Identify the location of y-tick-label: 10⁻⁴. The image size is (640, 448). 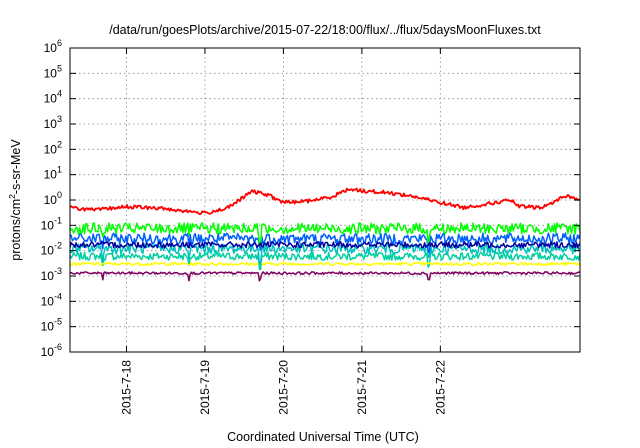
(51, 299).